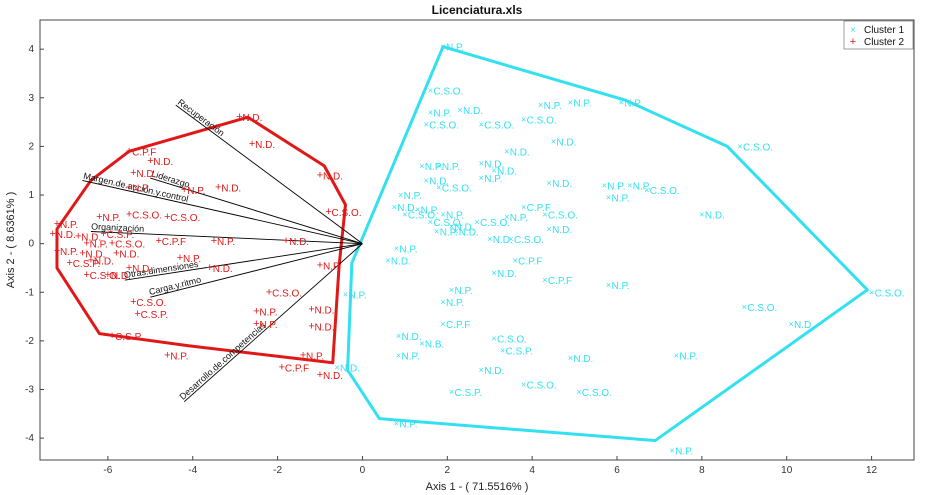 The width and height of the screenshot is (941, 495). I want to click on x-tick-label: -6, so click(107, 470).